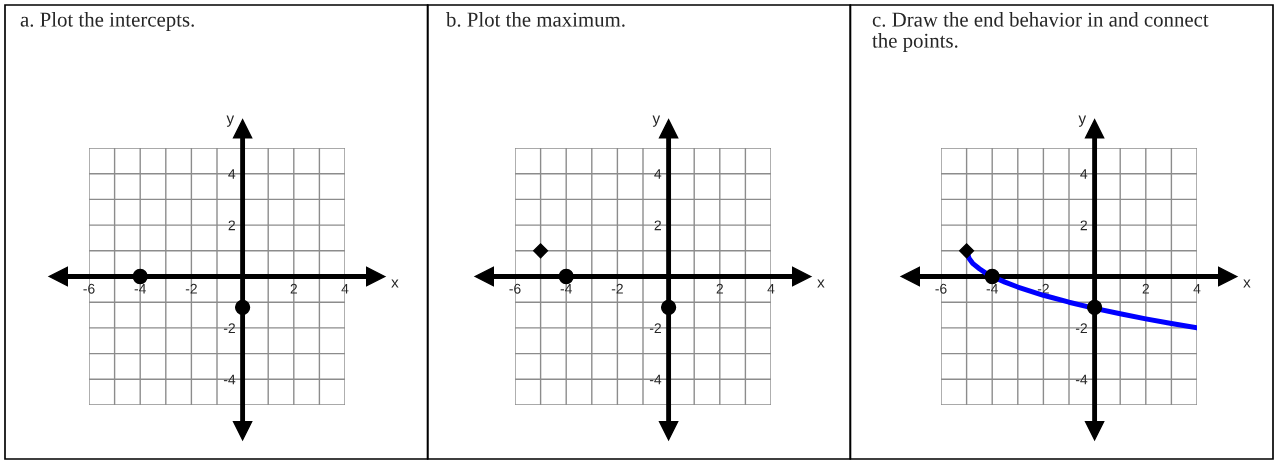  I want to click on chart-title: c. Draw the end behavior in and connect the points., so click(1040, 32).